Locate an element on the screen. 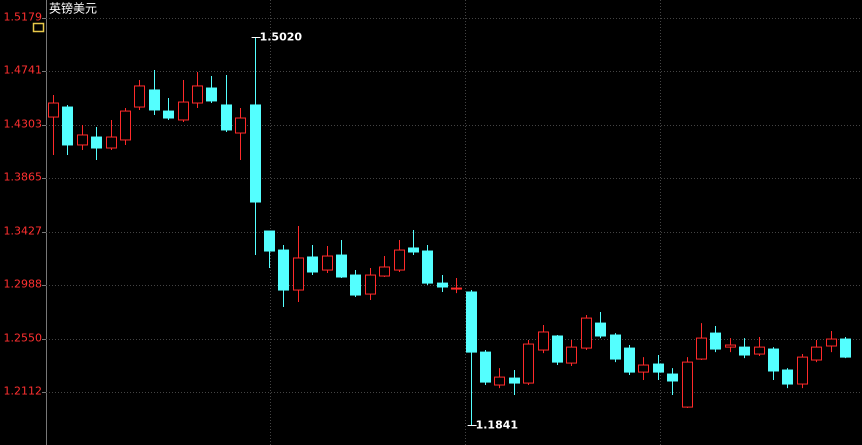 Image resolution: width=862 pixels, height=445 pixels. y-tick-label: 1.2112 is located at coordinates (23, 391).